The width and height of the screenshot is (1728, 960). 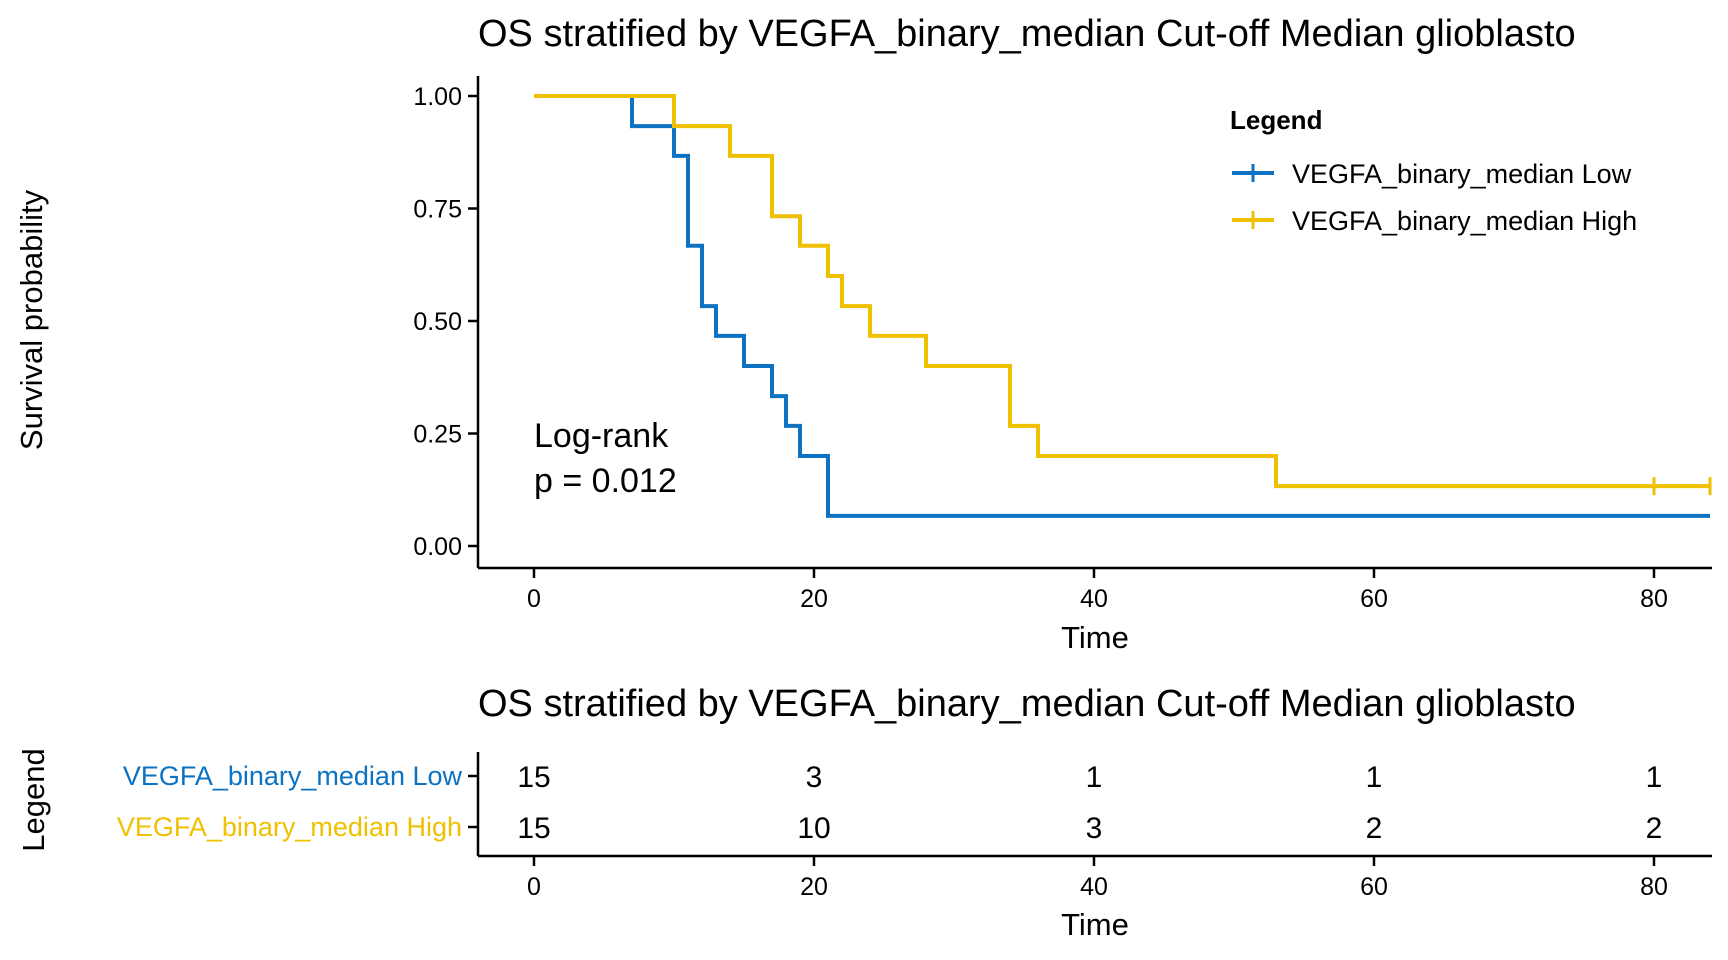 What do you see at coordinates (1462, 174) in the screenshot?
I see `legend-label-low: VEGFA_binary_median Low` at bounding box center [1462, 174].